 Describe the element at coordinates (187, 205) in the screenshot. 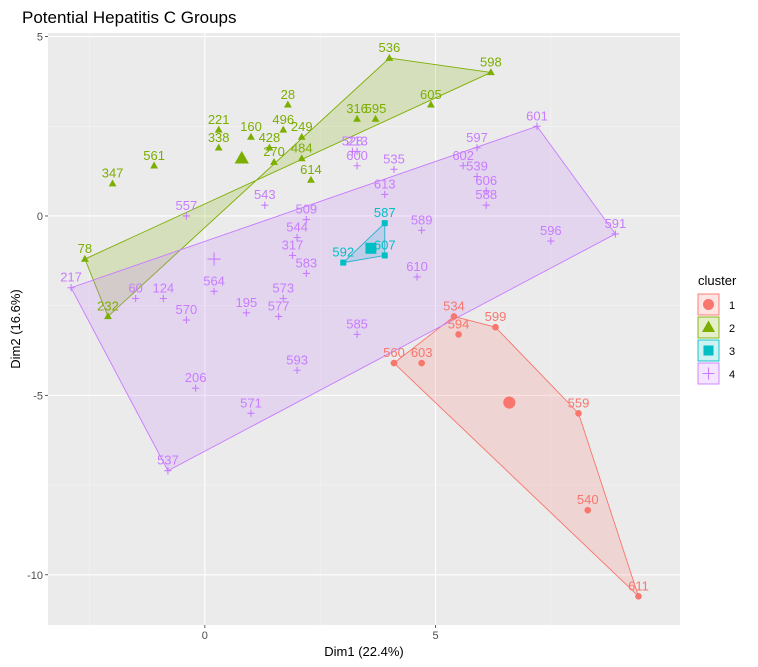

I see `point-label-557: 557` at that location.